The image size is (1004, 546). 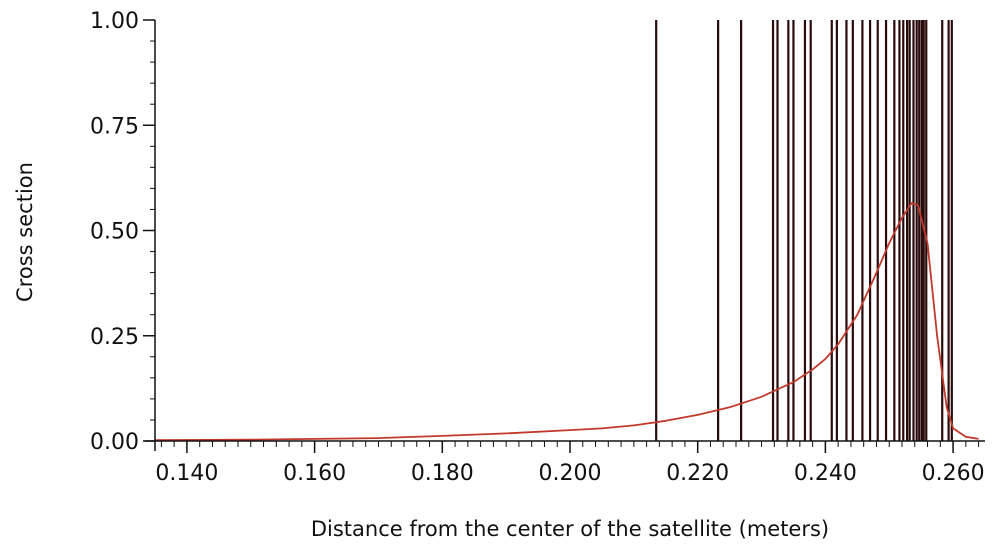 I want to click on y-tick-label: 0.00, so click(x=114, y=442).